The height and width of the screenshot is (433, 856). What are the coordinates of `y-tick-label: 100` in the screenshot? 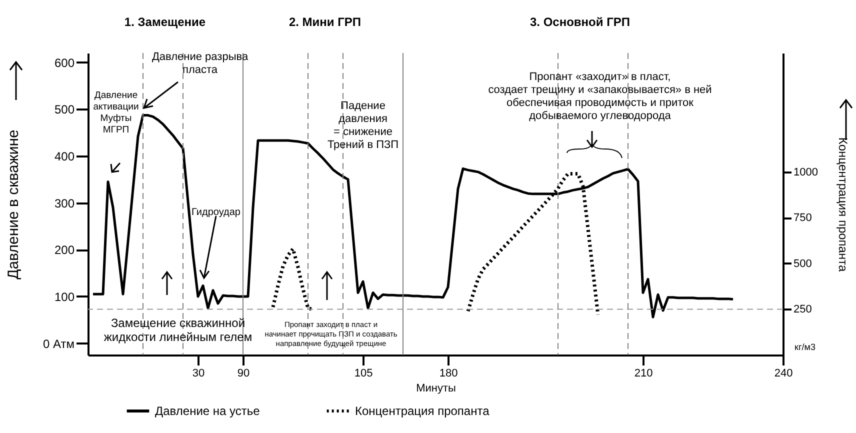 It's located at (64, 297).